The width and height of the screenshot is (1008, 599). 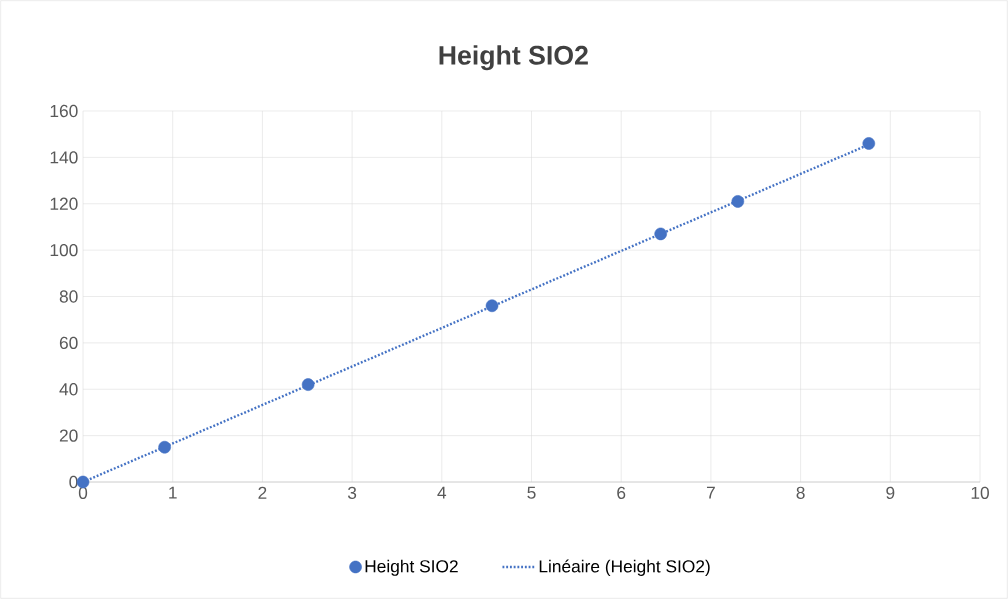 I want to click on x-tick-label: 0, so click(x=83, y=492).